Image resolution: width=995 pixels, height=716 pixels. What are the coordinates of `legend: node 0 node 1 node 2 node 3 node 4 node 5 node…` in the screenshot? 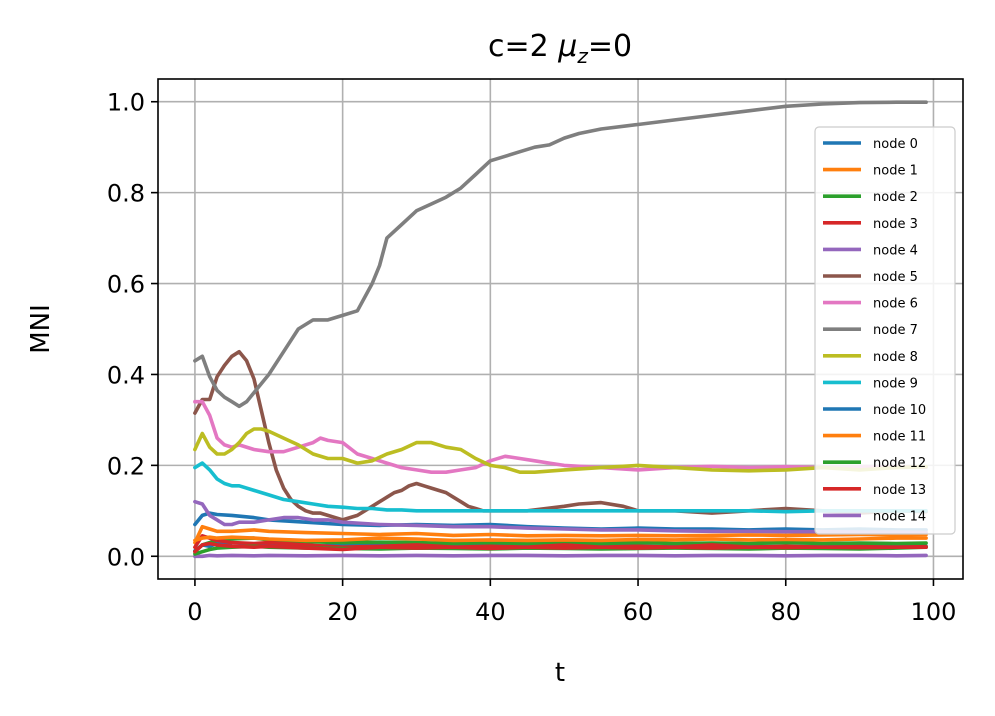 It's located at (885, 330).